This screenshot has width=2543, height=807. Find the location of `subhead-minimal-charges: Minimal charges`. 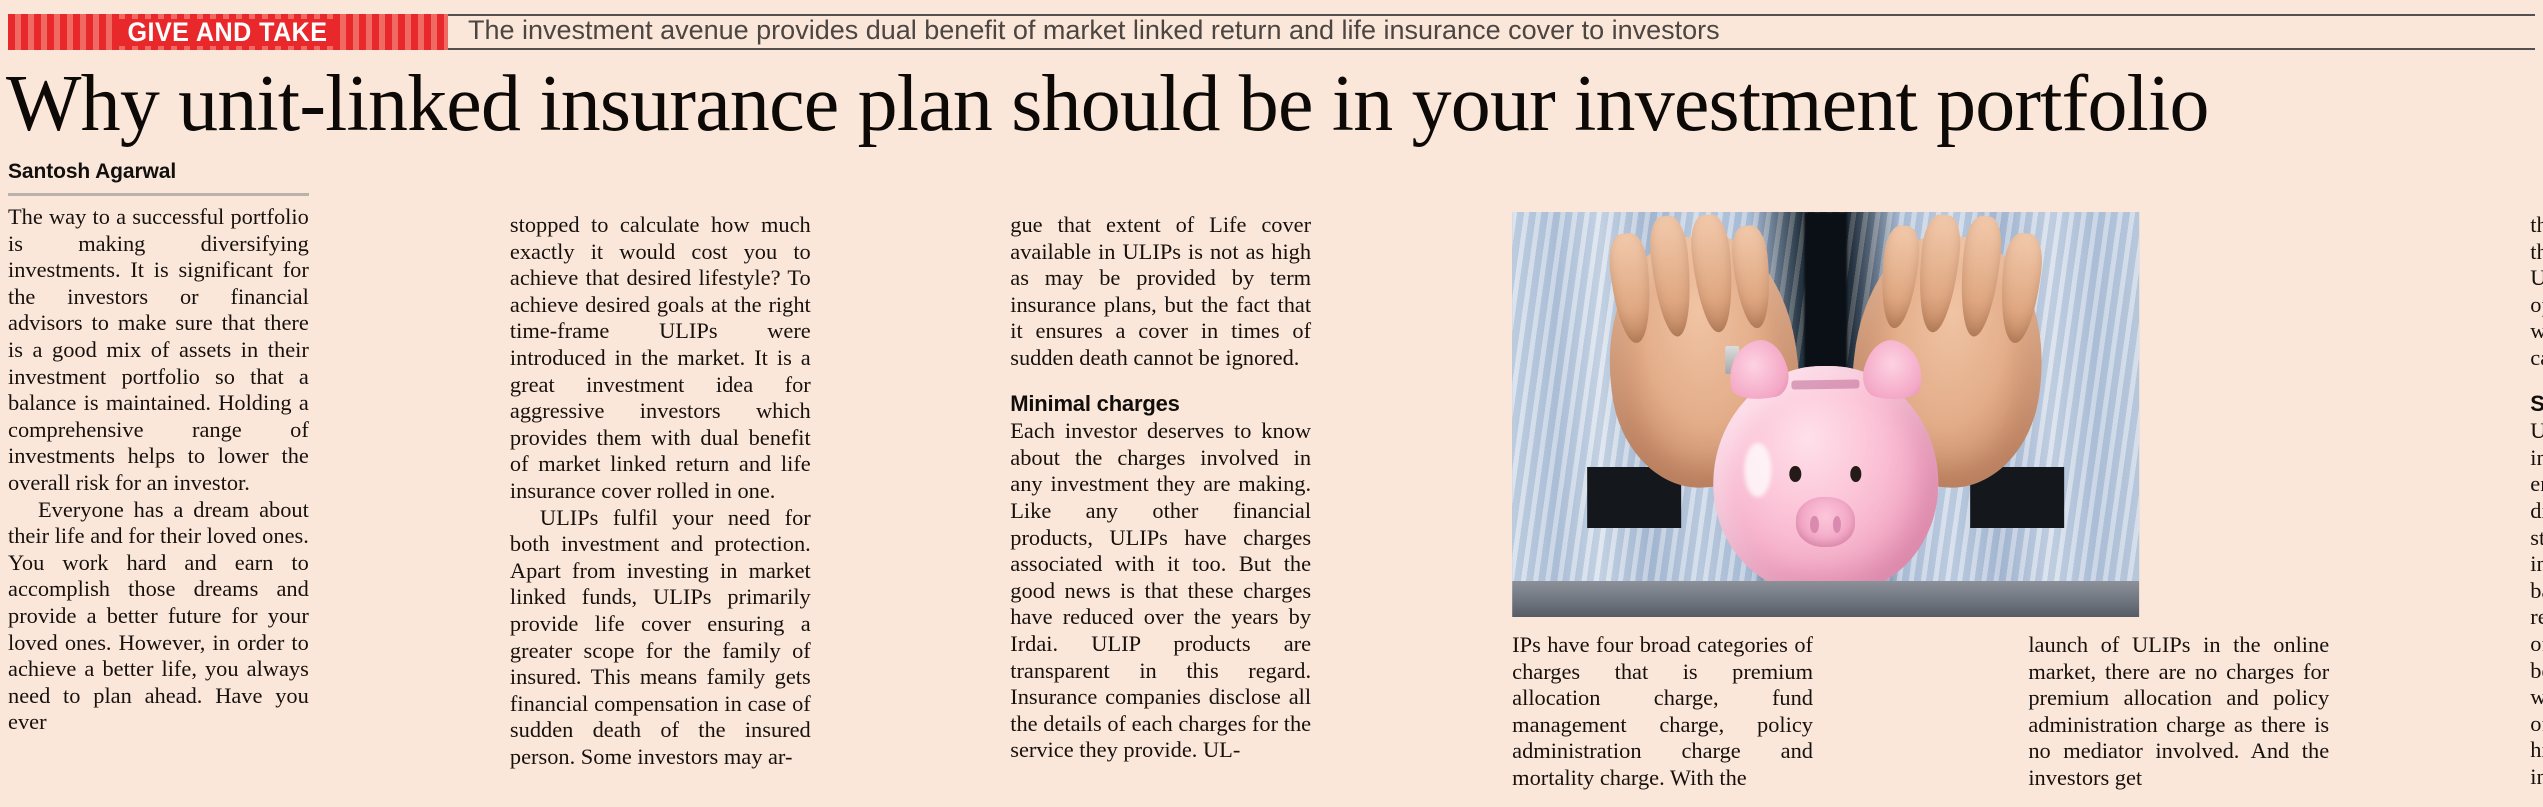

subhead-minimal-charges: Minimal charges is located at coordinates (1095, 403).